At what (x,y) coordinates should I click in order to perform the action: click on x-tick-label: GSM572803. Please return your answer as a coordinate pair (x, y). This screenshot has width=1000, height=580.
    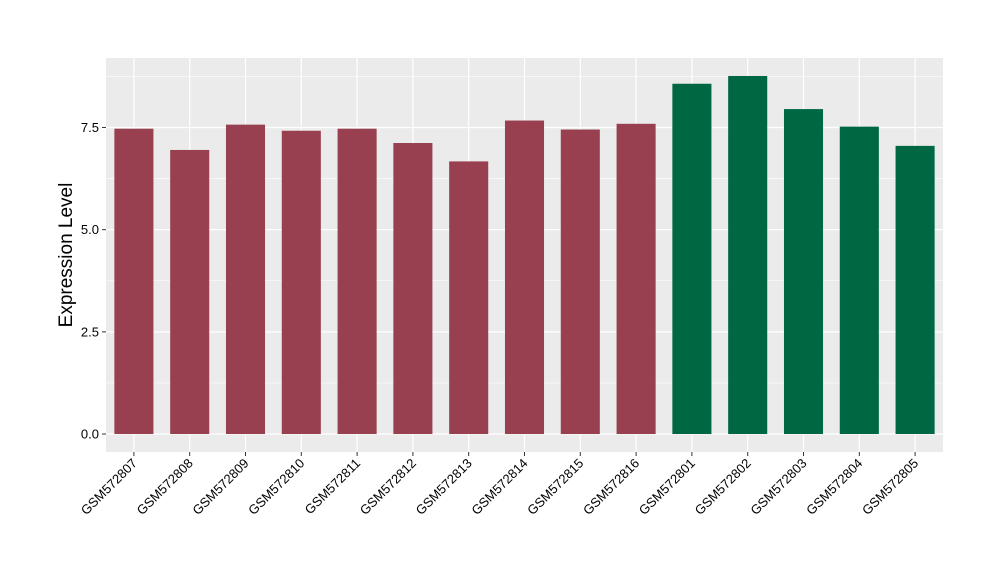
    Looking at the image, I should click on (778, 487).